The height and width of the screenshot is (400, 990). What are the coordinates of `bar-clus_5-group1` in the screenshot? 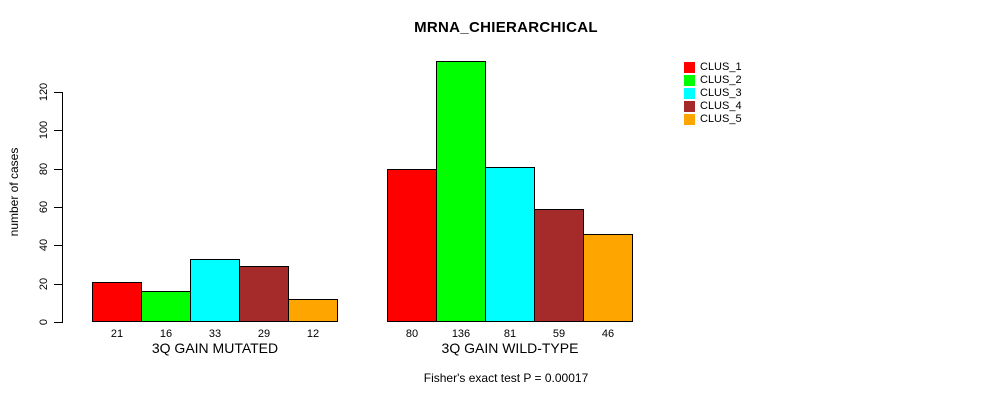 It's located at (313, 310).